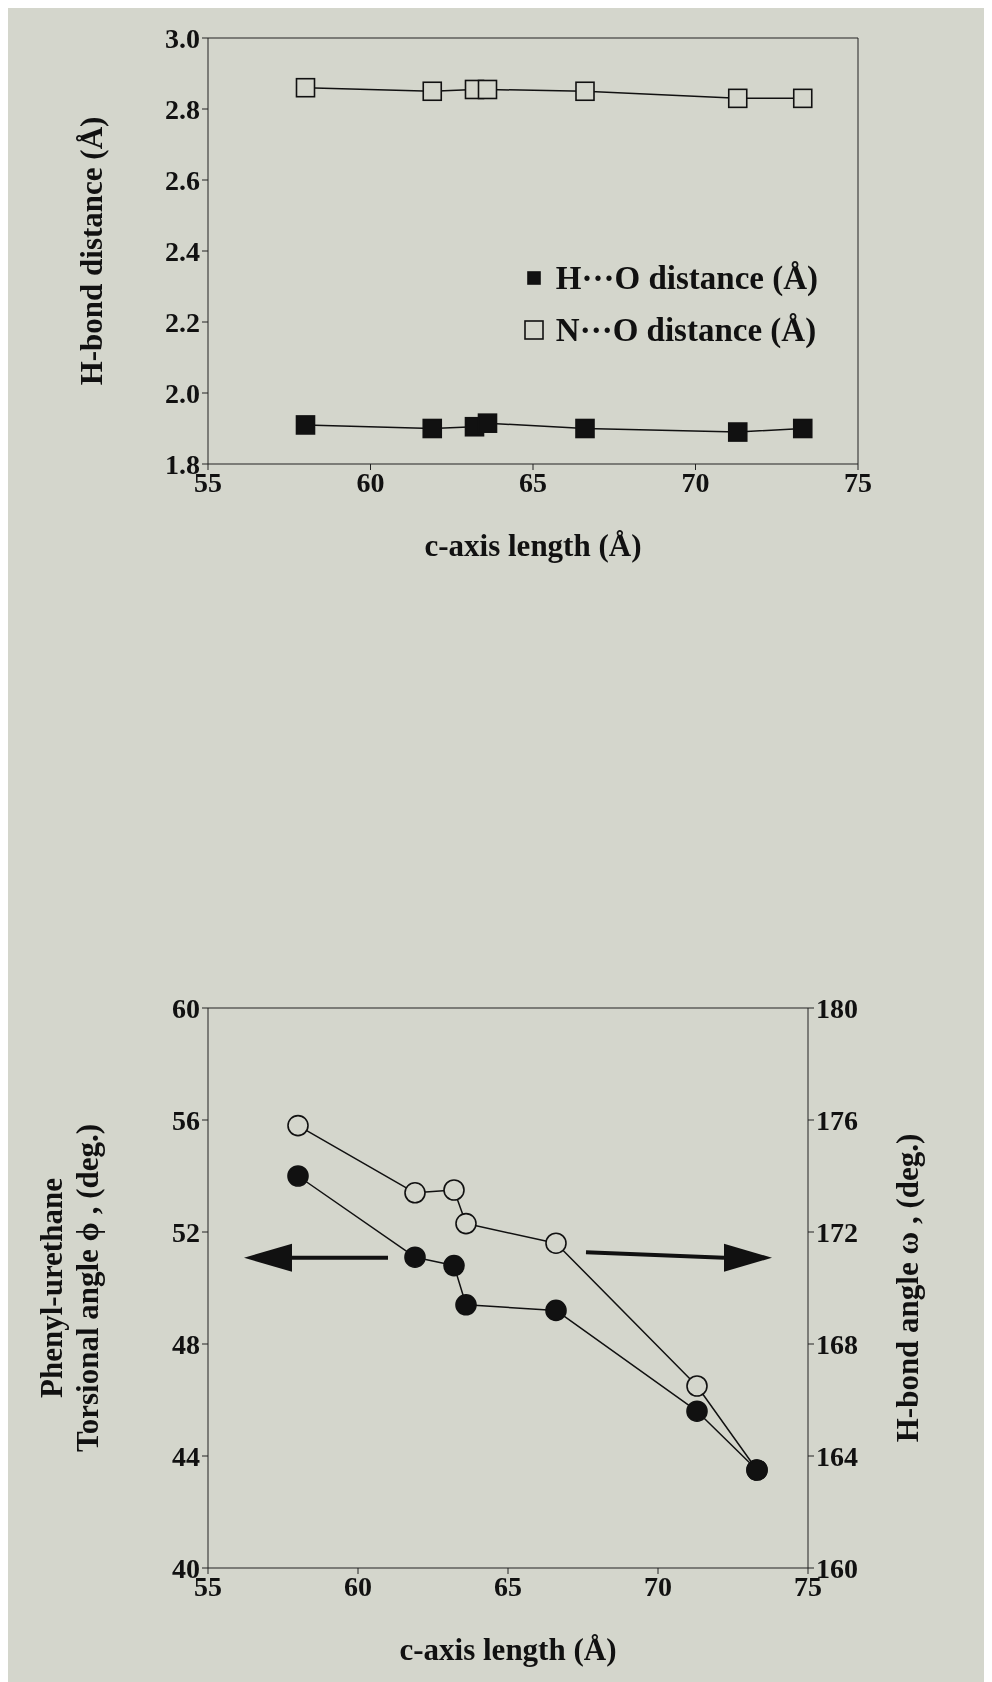 Image resolution: width=992 pixels, height=1682 pixels. What do you see at coordinates (837, 1120) in the screenshot?
I see `y2-tick-label: 176` at bounding box center [837, 1120].